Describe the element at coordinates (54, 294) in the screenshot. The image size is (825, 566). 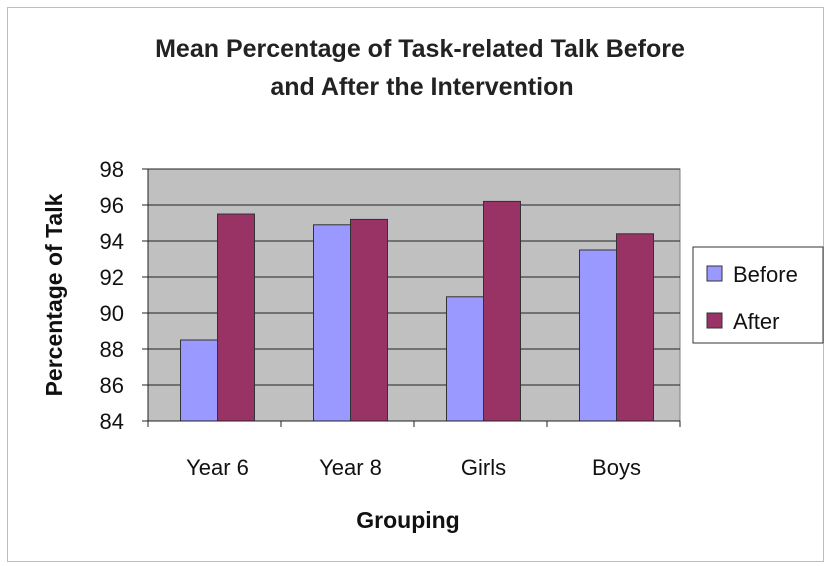
I see `y-axis-title: Percentage of Talk` at that location.